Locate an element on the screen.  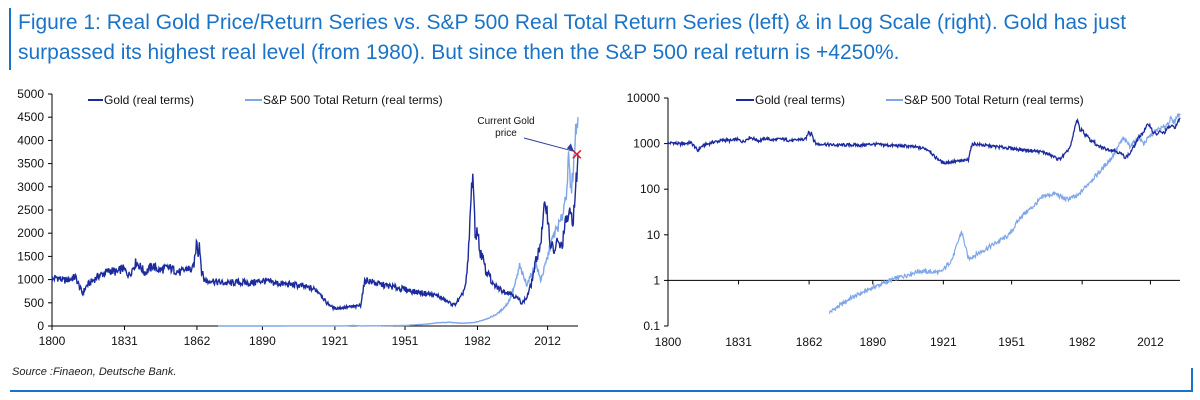
right-x-tick-label: 2012 is located at coordinates (1150, 342).